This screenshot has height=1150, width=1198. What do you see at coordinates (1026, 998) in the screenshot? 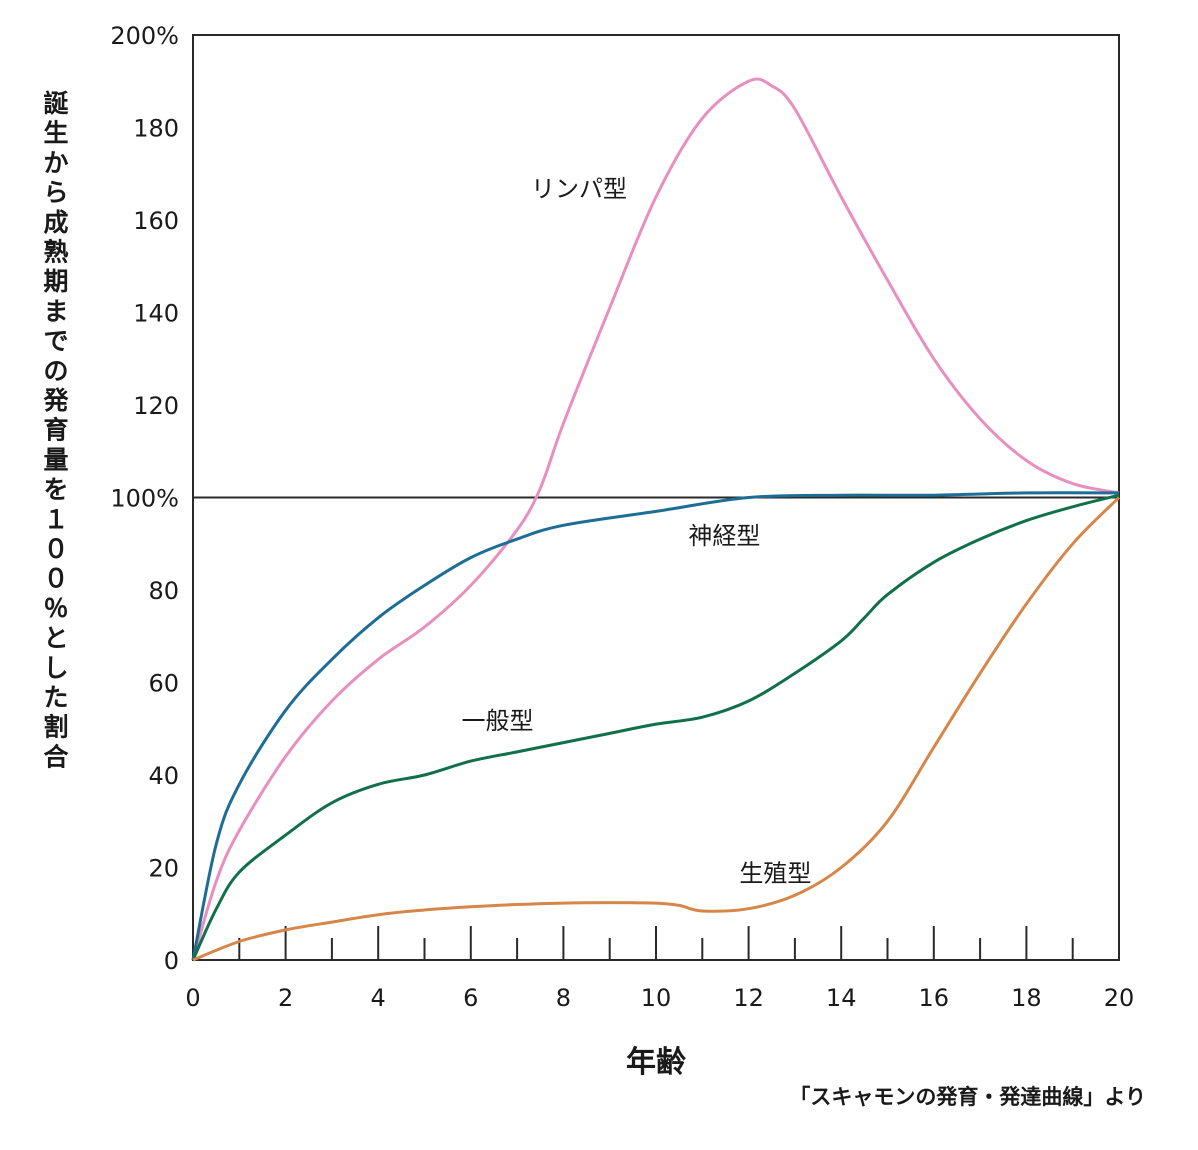
I see `x-tick-label: 18` at bounding box center [1026, 998].